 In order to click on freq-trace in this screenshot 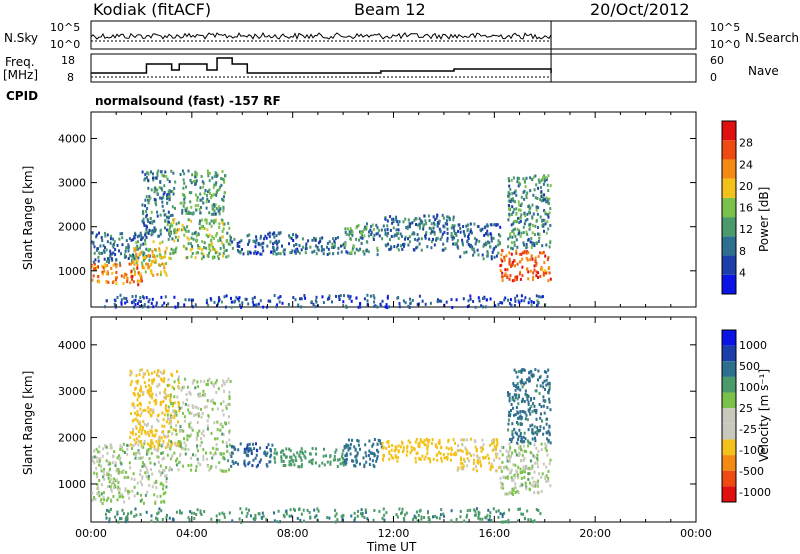, I will do `click(321, 65)`.